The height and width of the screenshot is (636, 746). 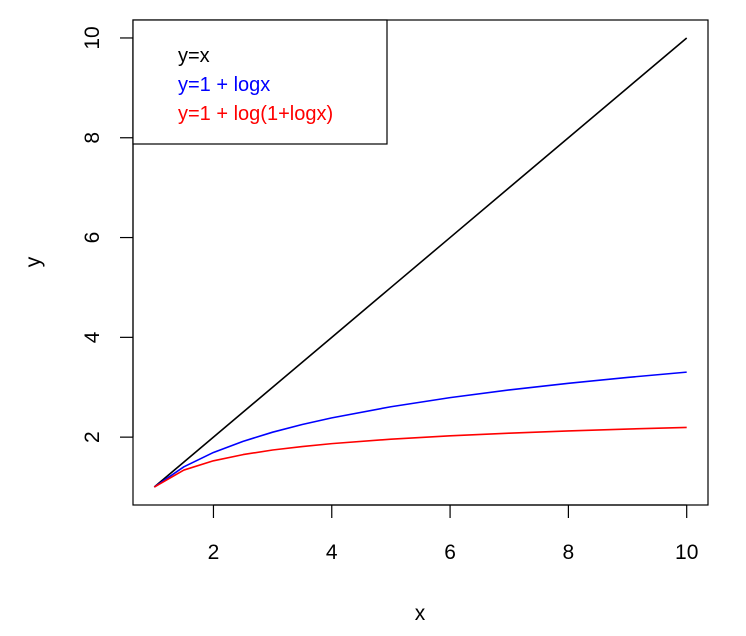 I want to click on x-tick-label: 8, so click(x=569, y=552).